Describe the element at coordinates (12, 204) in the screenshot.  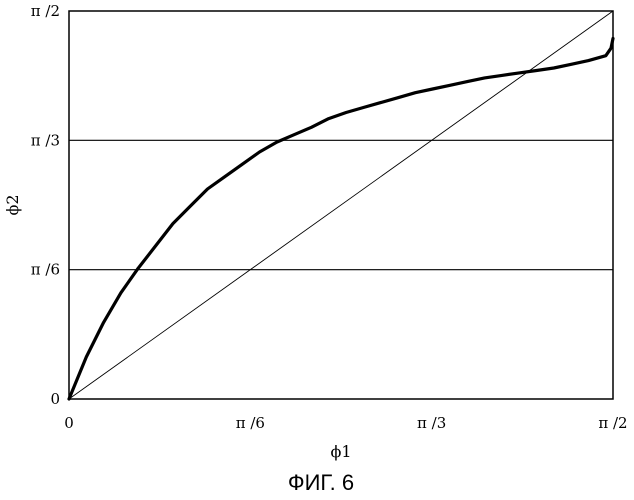
I see `y-axis-title: ϕ2` at that location.